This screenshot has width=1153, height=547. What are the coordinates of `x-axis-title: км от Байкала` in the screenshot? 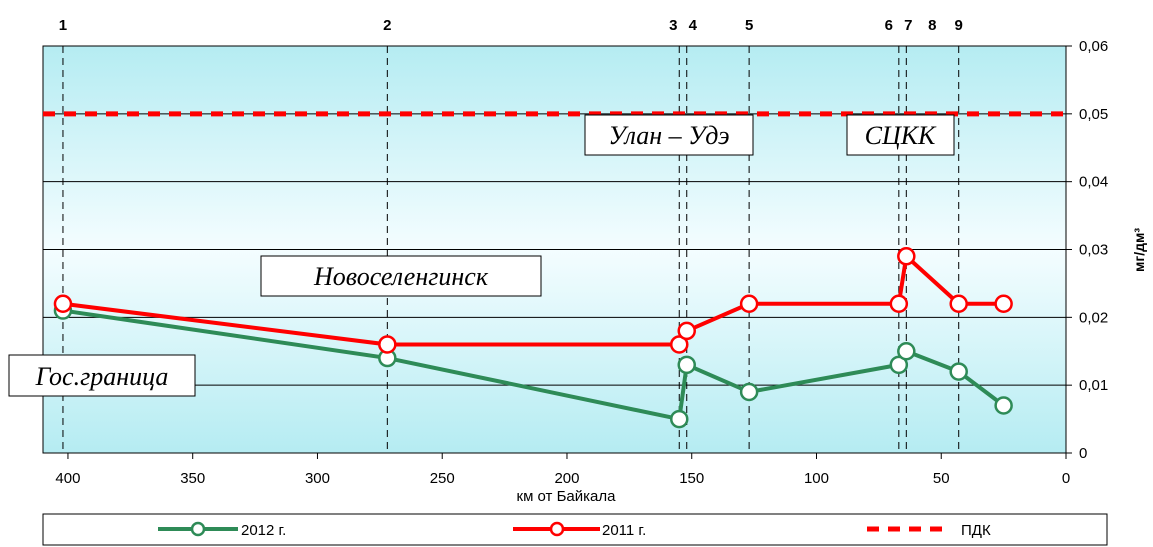 It's located at (567, 496).